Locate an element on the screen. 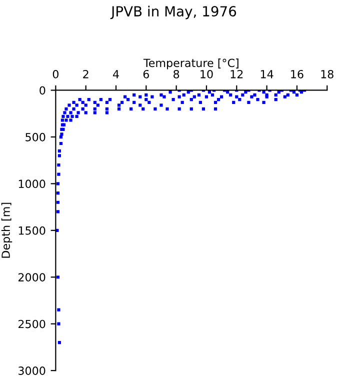  y-tick-label: 2500 is located at coordinates (32, 324).